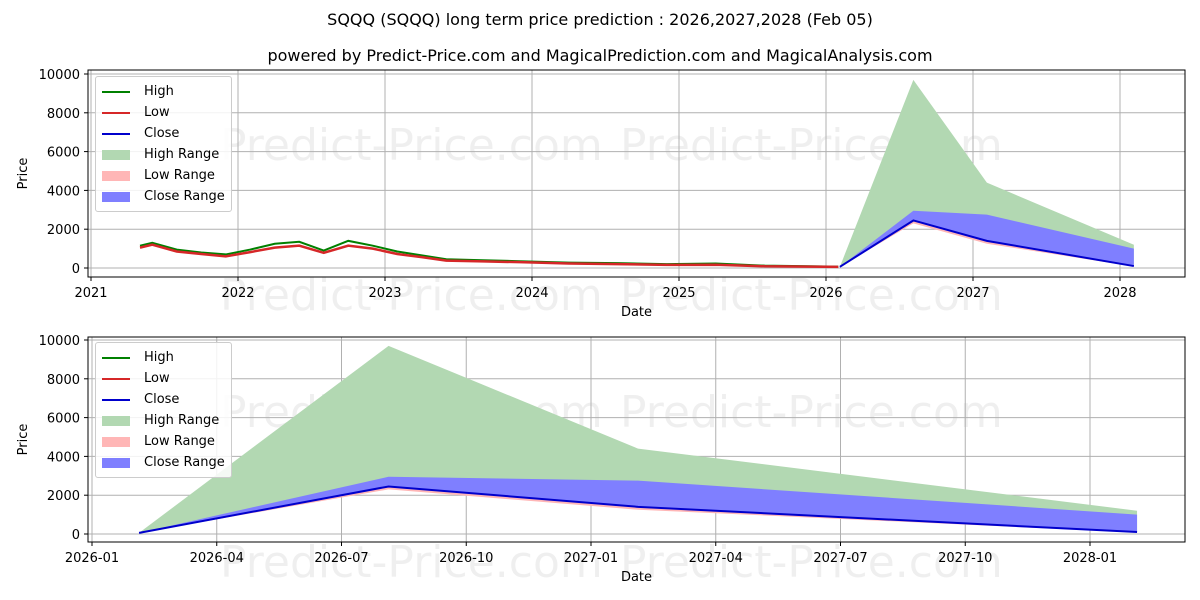 This screenshot has width=1200, height=600. I want to click on x-tick-label: 2025, so click(678, 293).